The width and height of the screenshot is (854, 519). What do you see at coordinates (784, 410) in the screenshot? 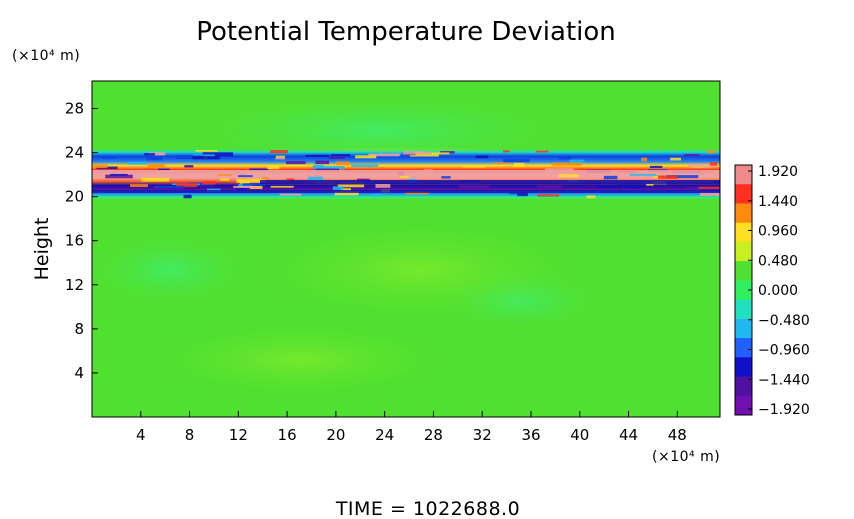
I see `colorbar-label: −1.920` at bounding box center [784, 410].